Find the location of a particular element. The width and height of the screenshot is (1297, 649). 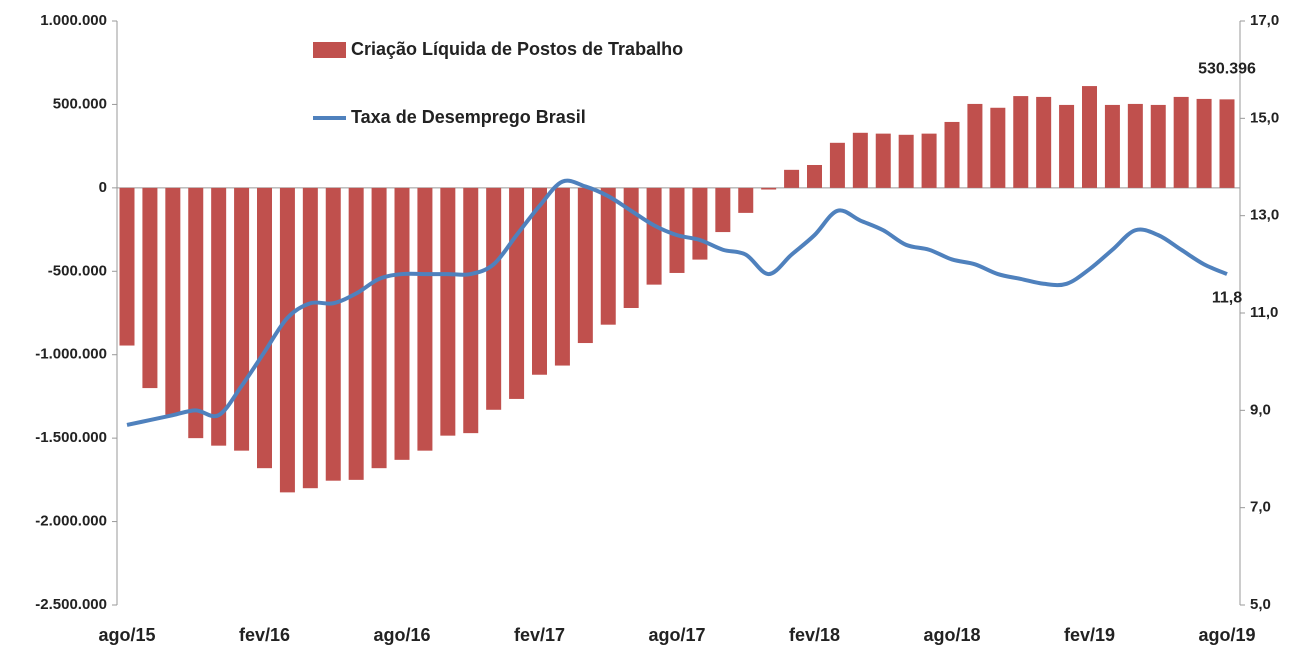

y2-tick-label: 9,0 is located at coordinates (1260, 409).